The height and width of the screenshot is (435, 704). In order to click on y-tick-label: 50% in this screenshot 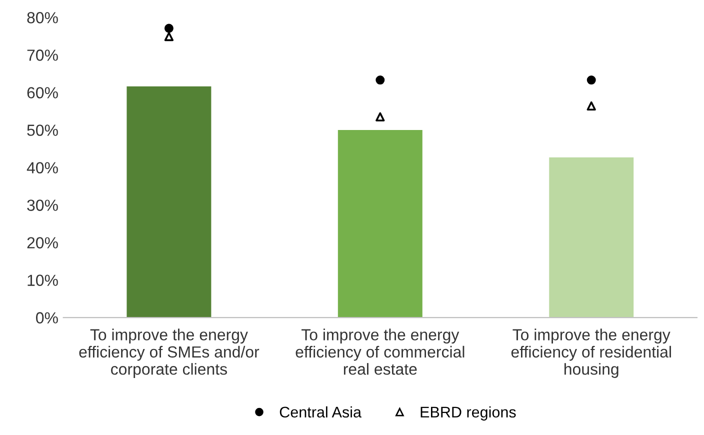, I will do `click(42, 130)`.